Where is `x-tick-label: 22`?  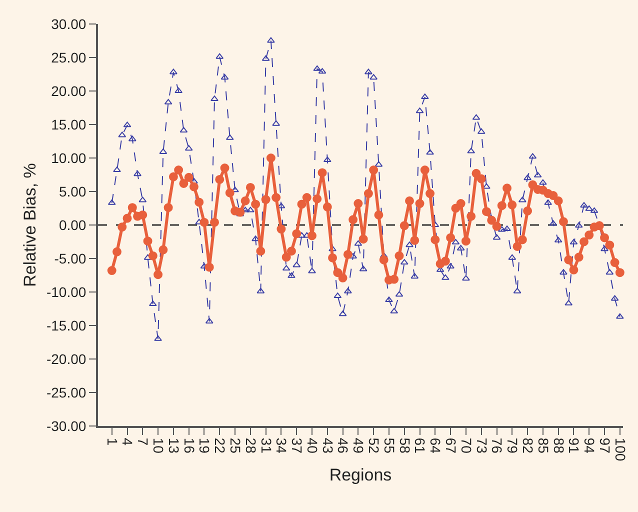
x-tick-label: 22 is located at coordinates (220, 446).